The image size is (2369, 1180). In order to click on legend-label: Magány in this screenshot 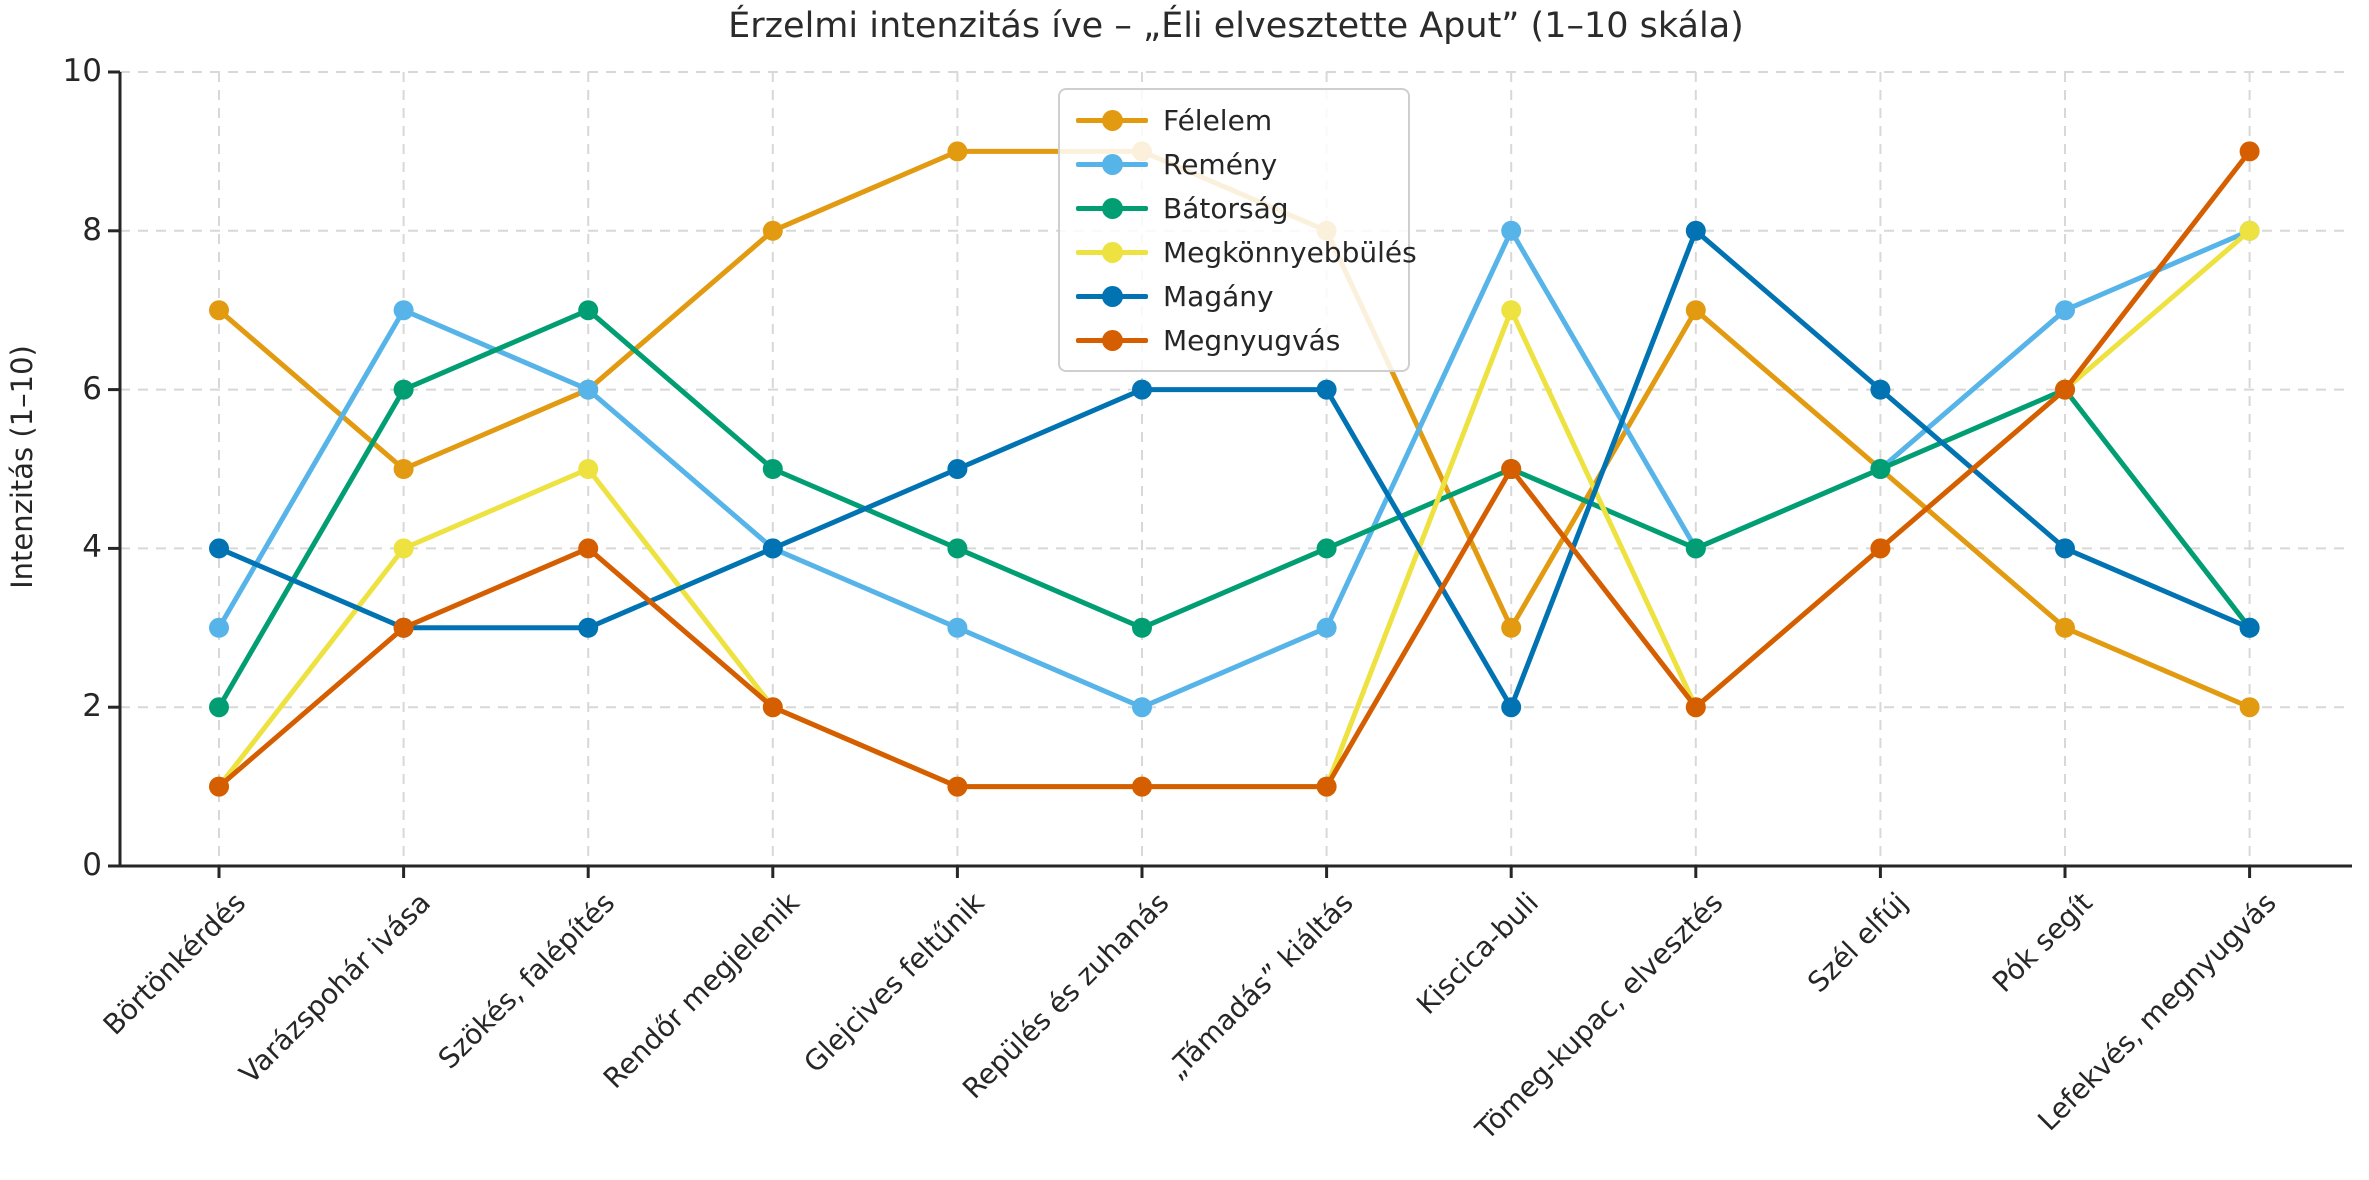, I will do `click(1218, 296)`.